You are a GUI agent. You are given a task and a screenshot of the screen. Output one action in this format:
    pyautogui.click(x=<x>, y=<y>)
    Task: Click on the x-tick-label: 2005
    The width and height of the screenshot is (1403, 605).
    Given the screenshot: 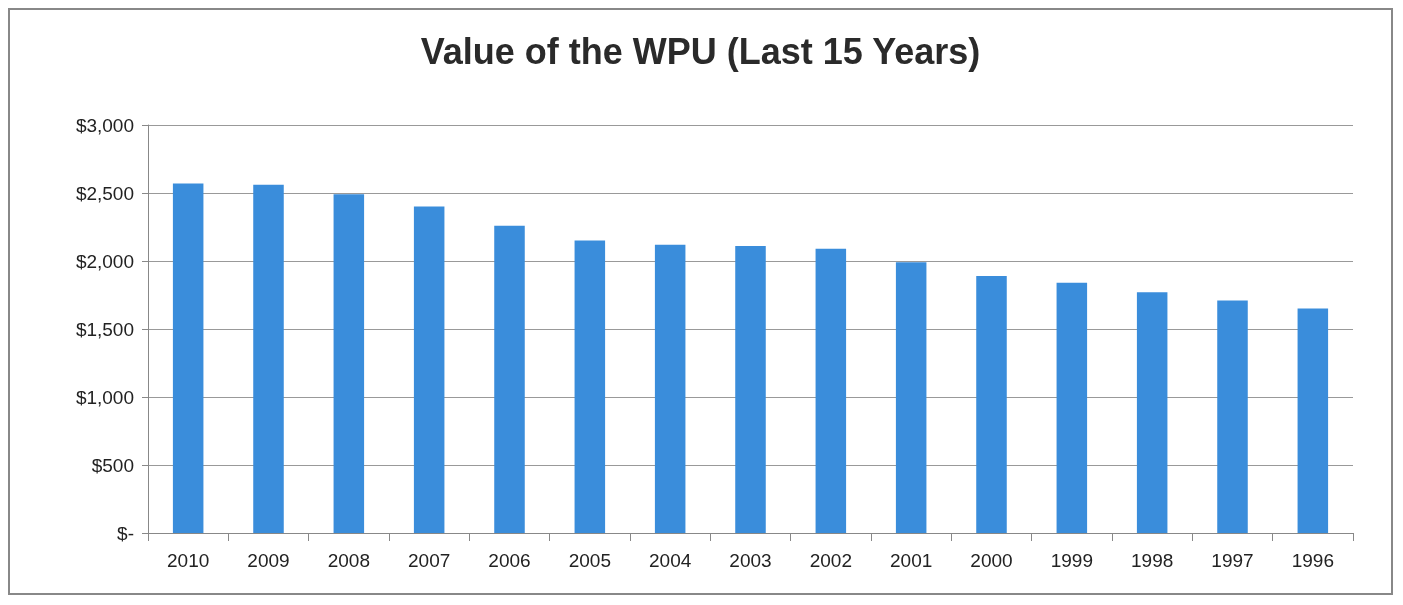 What is the action you would take?
    pyautogui.click(x=589, y=560)
    